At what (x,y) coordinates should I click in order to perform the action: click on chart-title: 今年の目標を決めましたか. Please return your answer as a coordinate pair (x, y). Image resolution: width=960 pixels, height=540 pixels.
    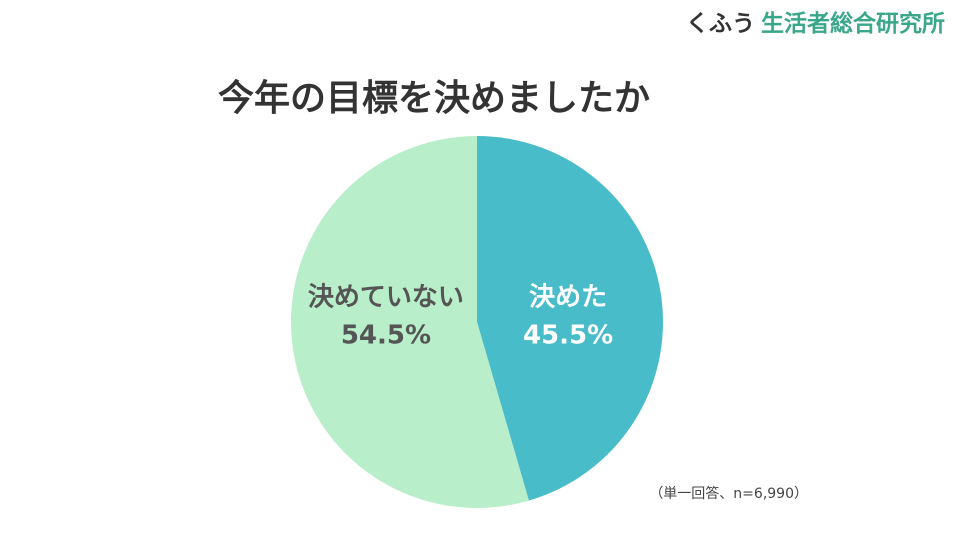
    Looking at the image, I should click on (434, 98).